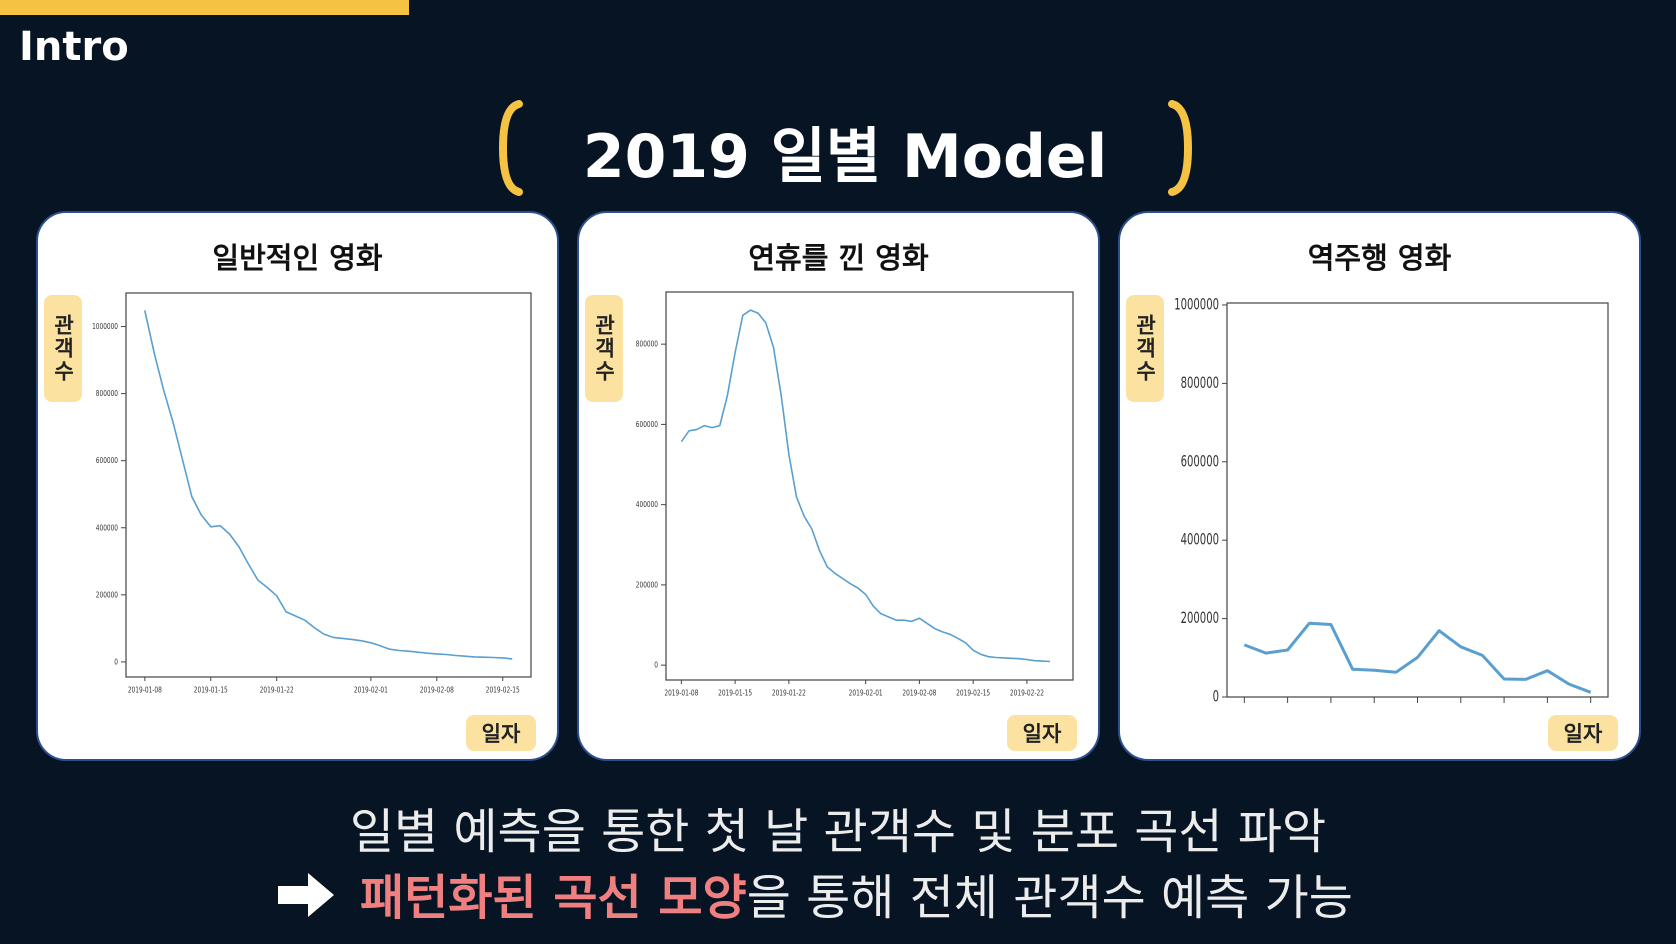  What do you see at coordinates (838, 832) in the screenshot?
I see `footer-line1: 일별 예측을 통한 첫 날 관객수 및 분포 곡선 파악` at bounding box center [838, 832].